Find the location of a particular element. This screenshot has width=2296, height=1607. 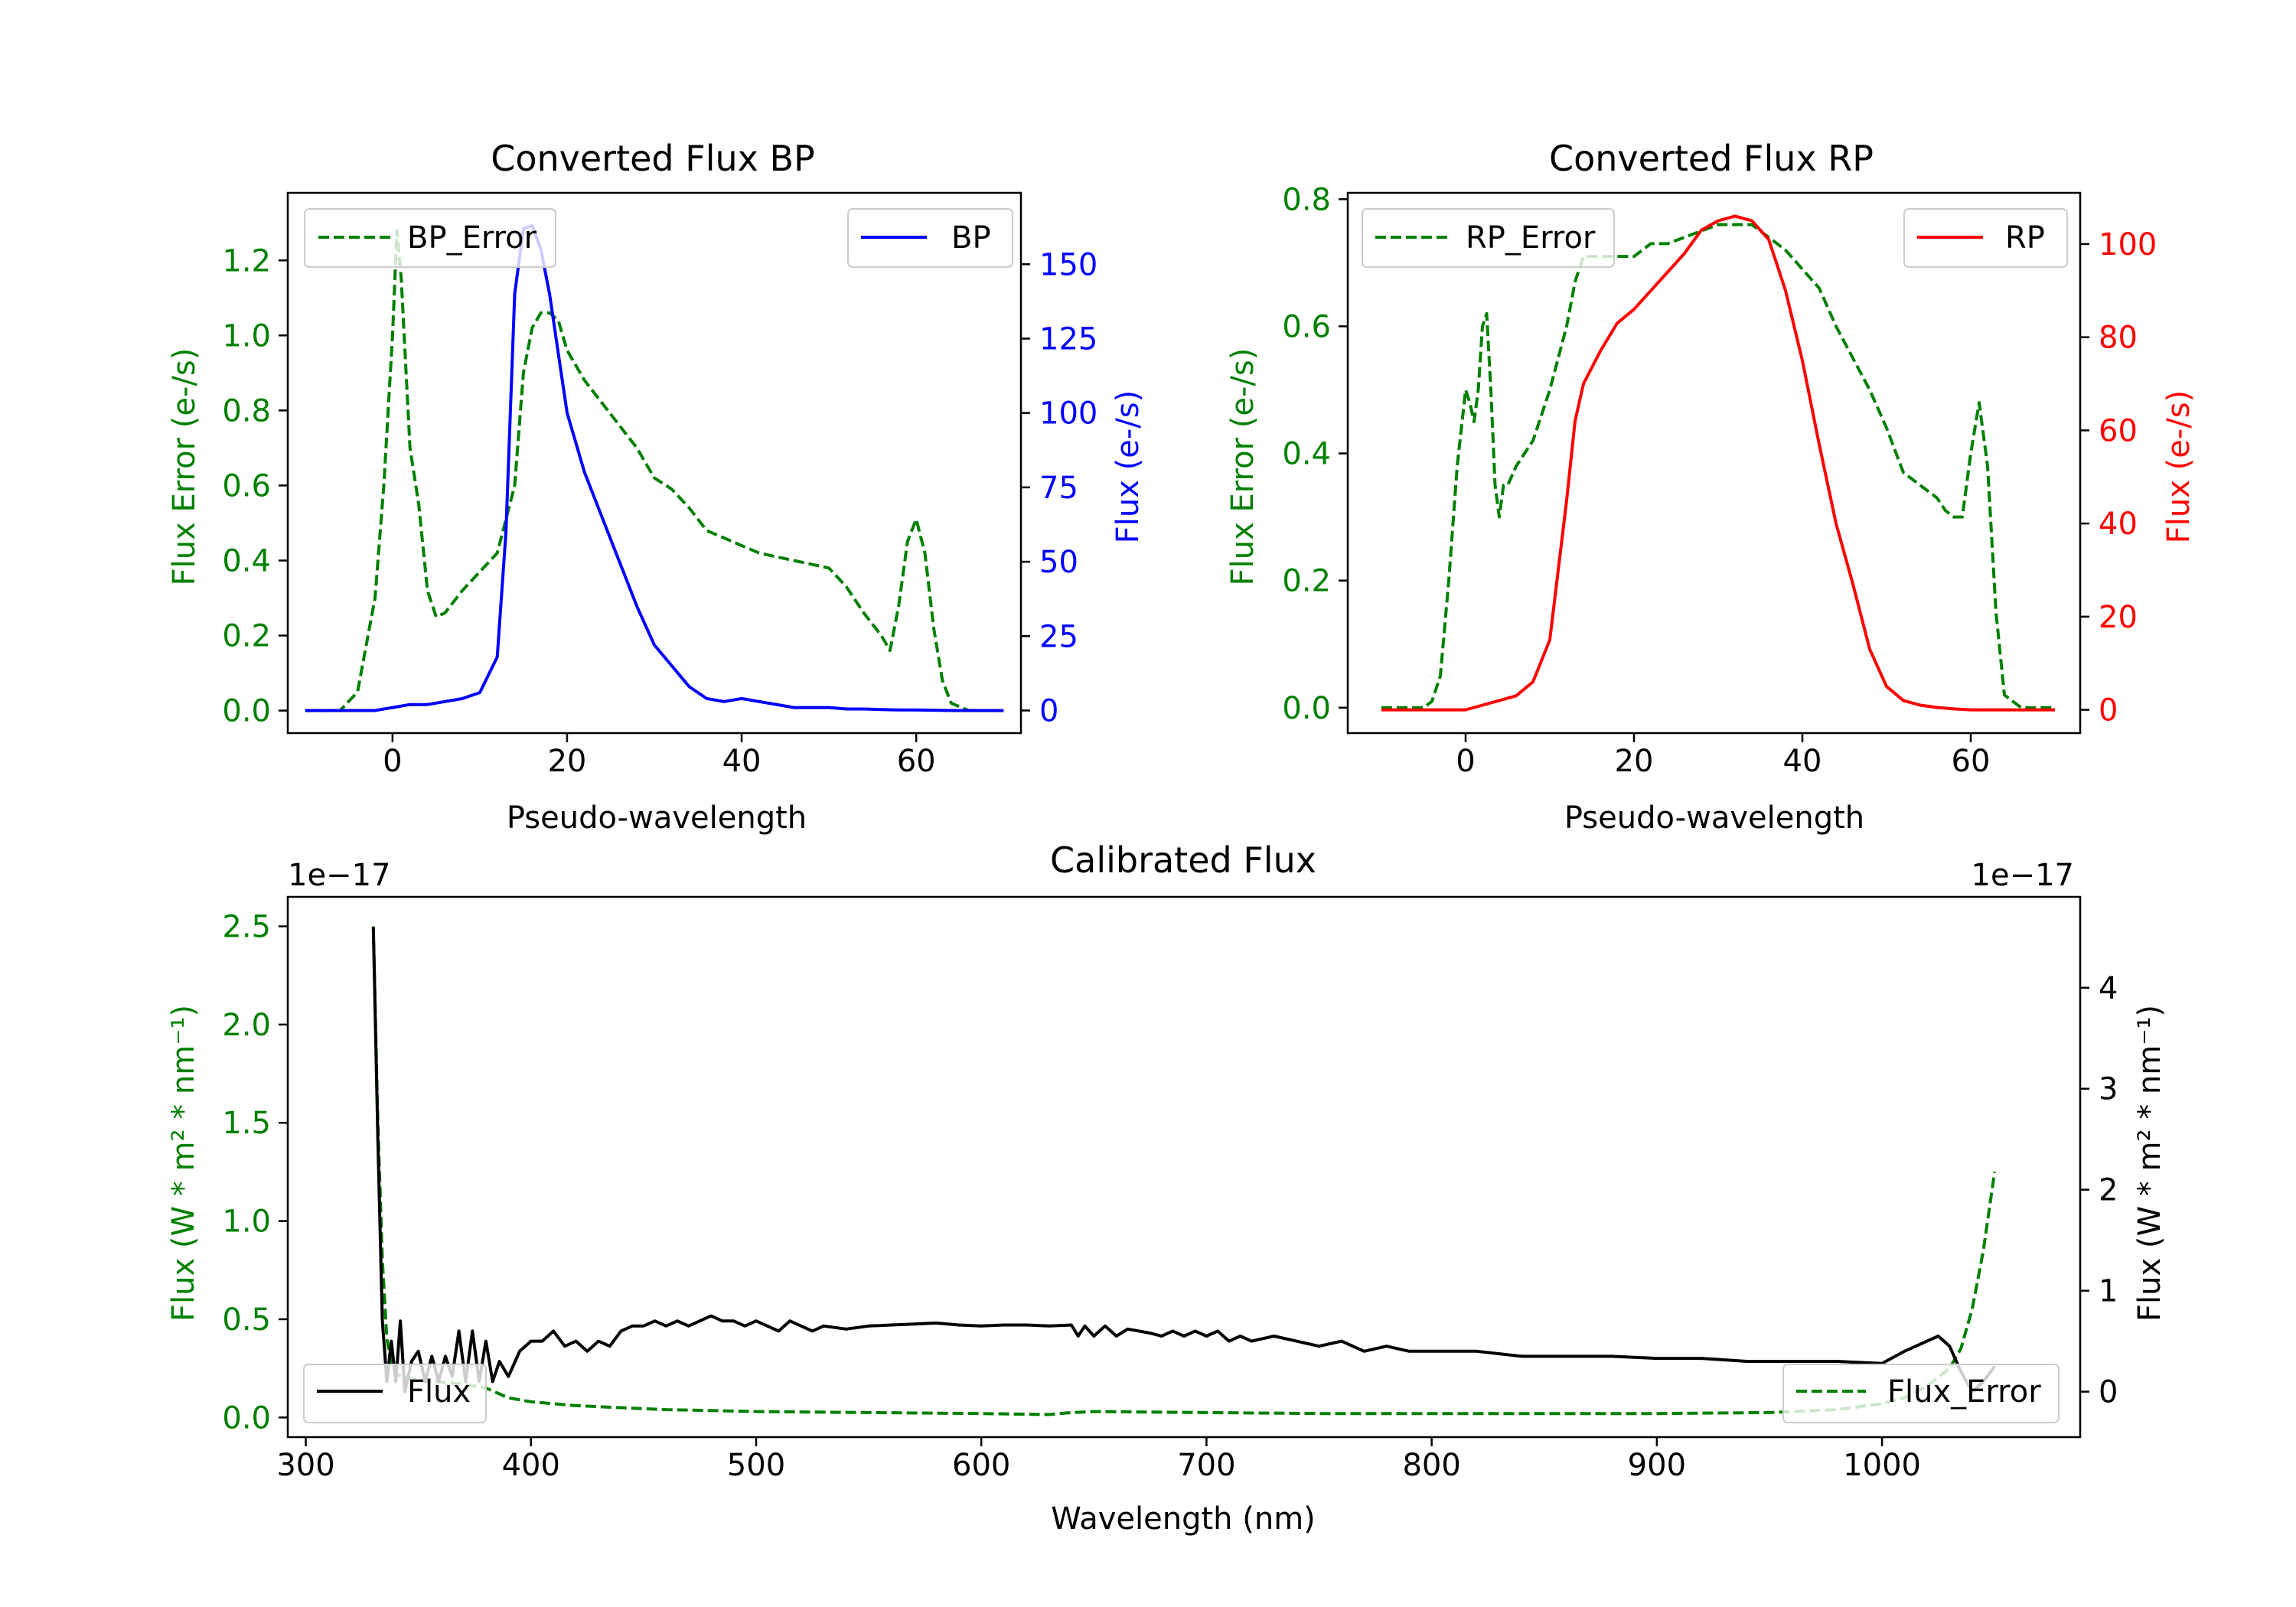

rp-xtick-label: 60 is located at coordinates (1971, 761).